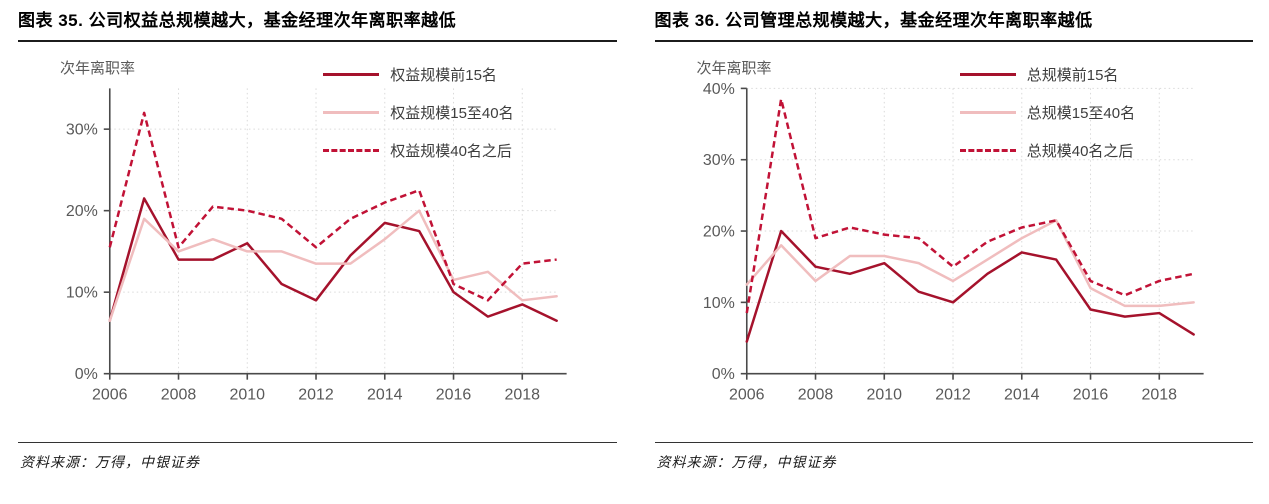  What do you see at coordinates (317, 24) in the screenshot?
I see `figure-35-title: 图表 35. 公司权益总规模越大，基金经理次年离职率越低` at bounding box center [317, 24].